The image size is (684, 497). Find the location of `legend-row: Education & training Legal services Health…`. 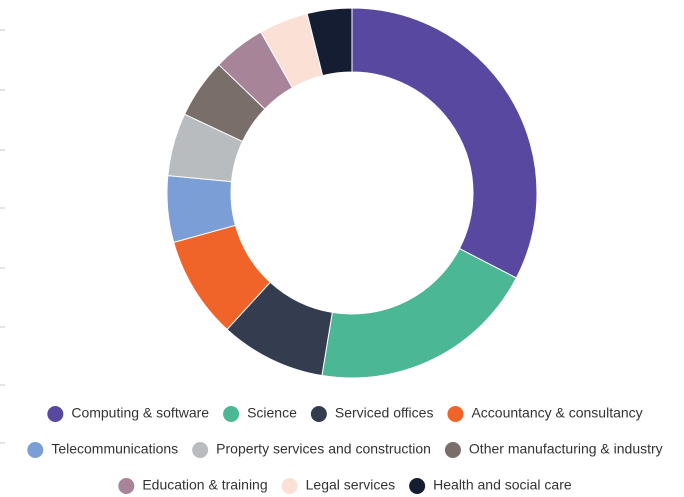

legend-row: Education & training Legal services Health… is located at coordinates (345, 485).